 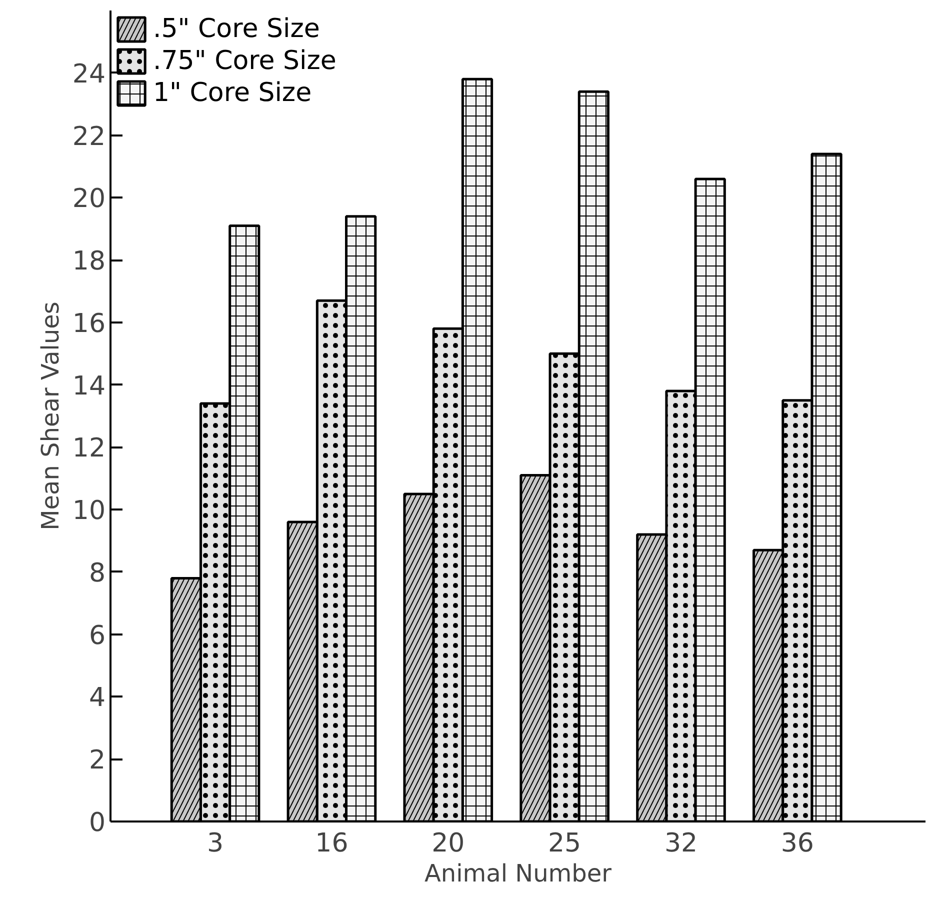 I want to click on x-tick-label: 3, so click(x=215, y=843).